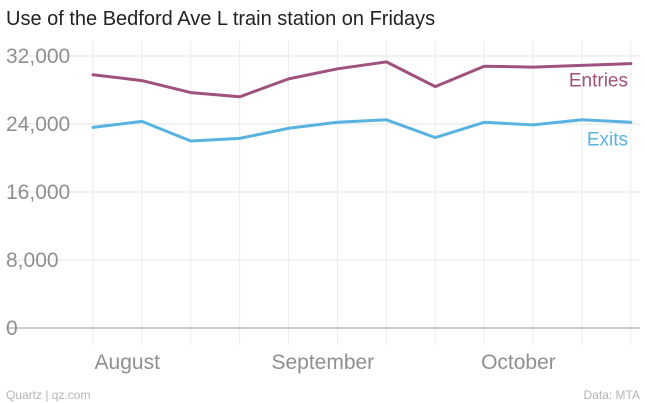  Describe the element at coordinates (607, 139) in the screenshot. I see `series-label-exits: Exits` at that location.